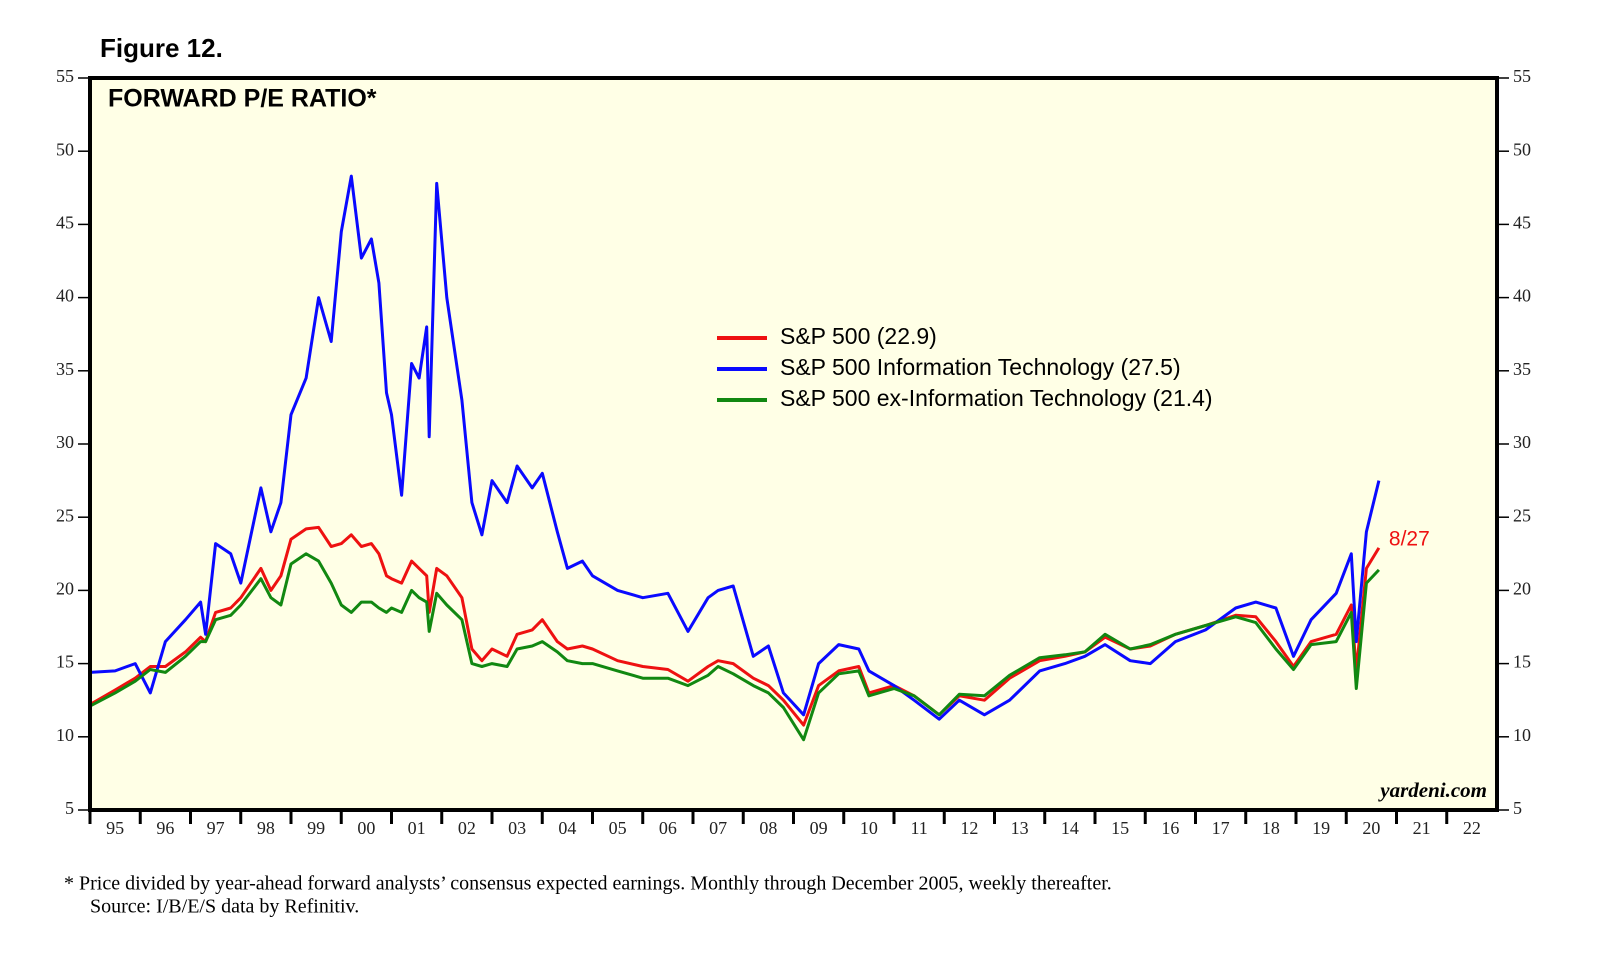 The image size is (1610, 955). Describe the element at coordinates (618, 828) in the screenshot. I see `x-tick-label: 05` at that location.